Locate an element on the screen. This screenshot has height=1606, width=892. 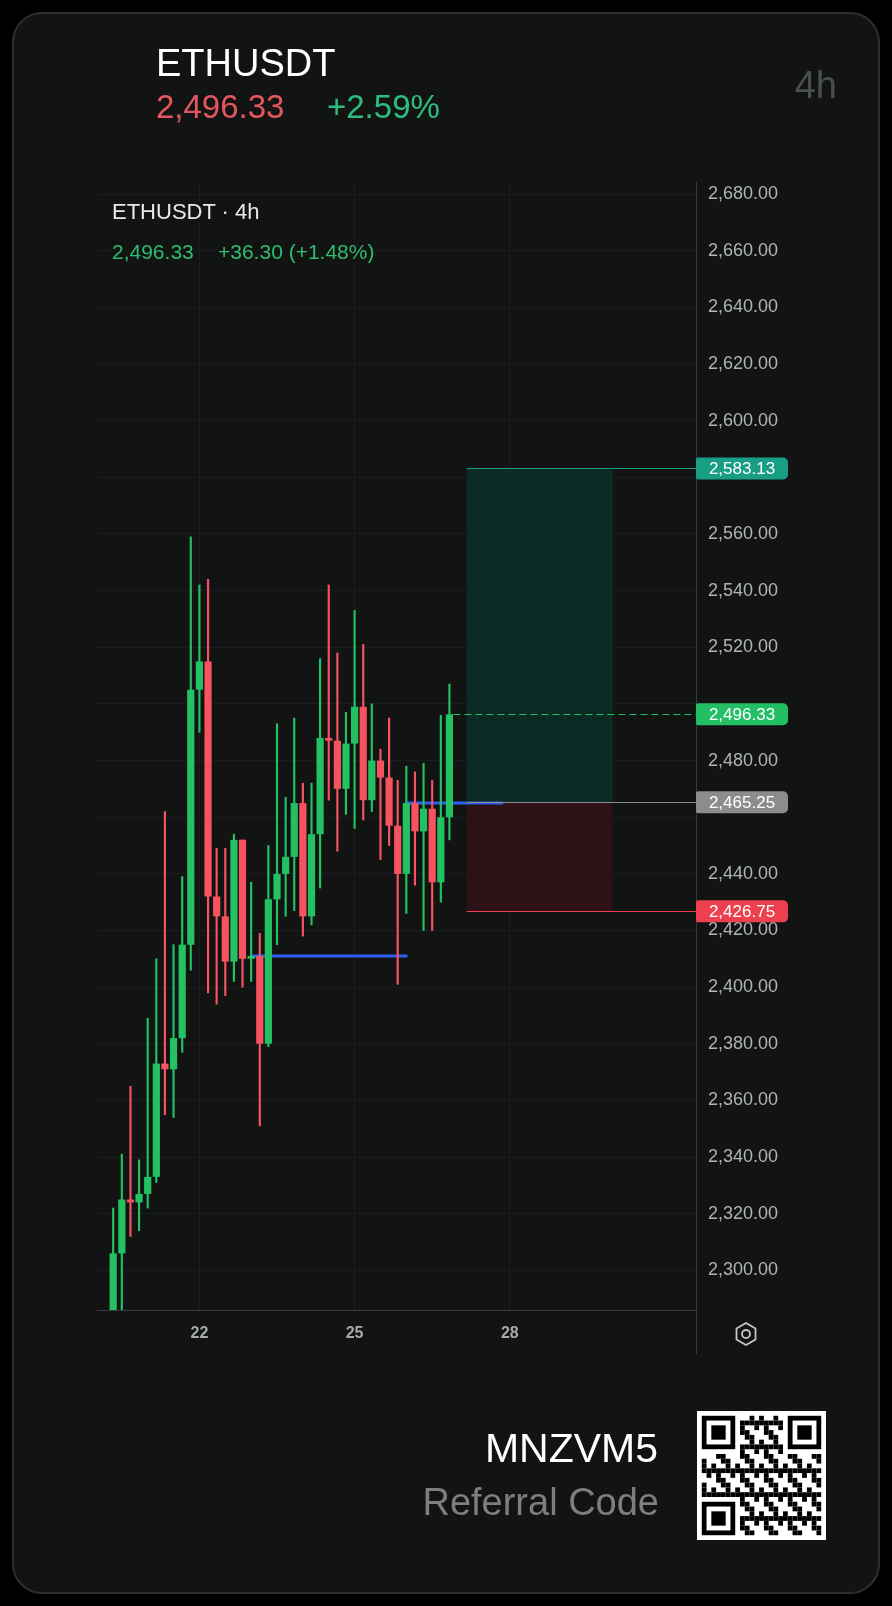
y-tick-label: 2,520.00 is located at coordinates (743, 646).